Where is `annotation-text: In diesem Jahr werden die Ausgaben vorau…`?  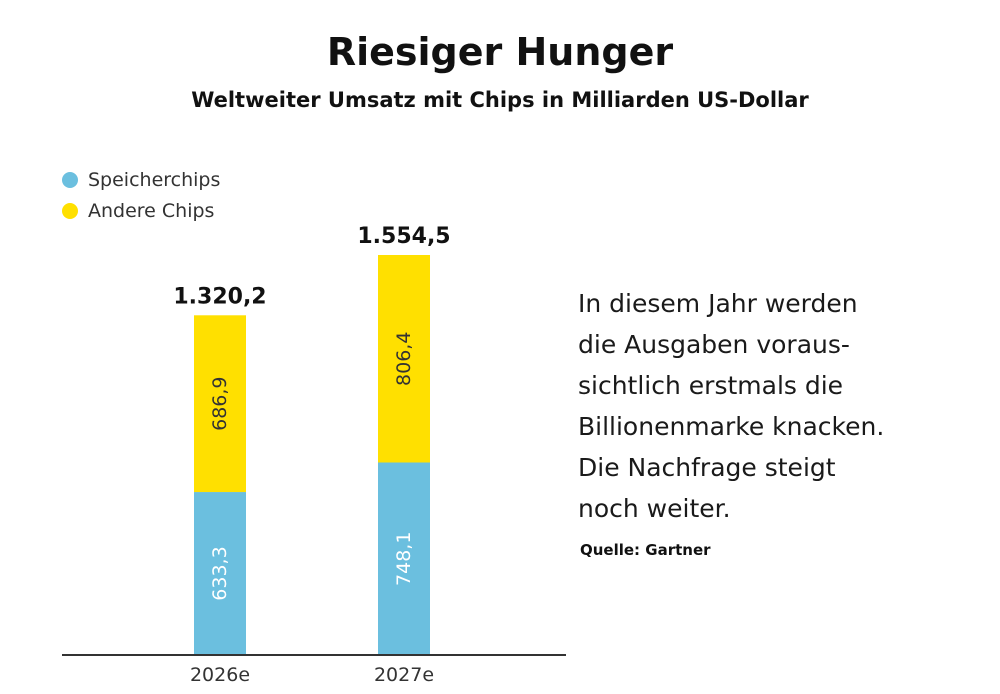 annotation-text: In diesem Jahr werden die Ausgaben vorau… is located at coordinates (778, 406).